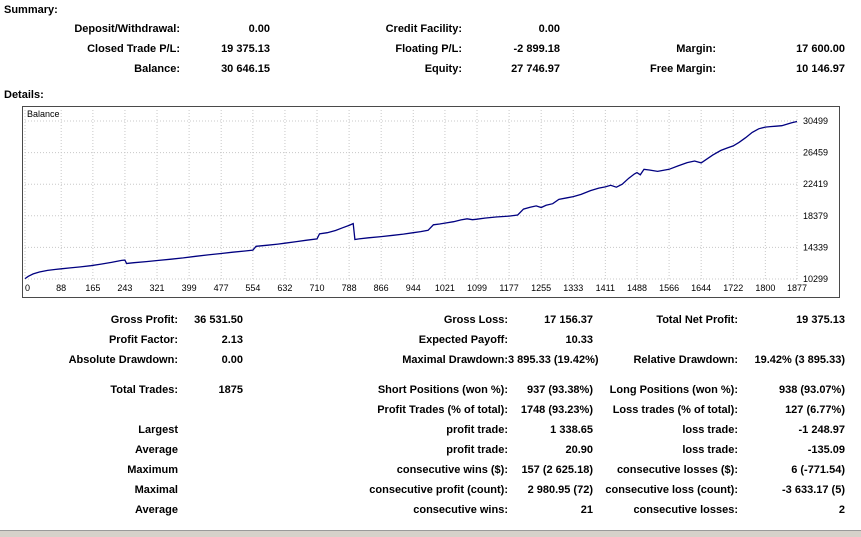  Describe the element at coordinates (813, 490) in the screenshot. I see `stat-value: -3 633.17 (5)` at that location.